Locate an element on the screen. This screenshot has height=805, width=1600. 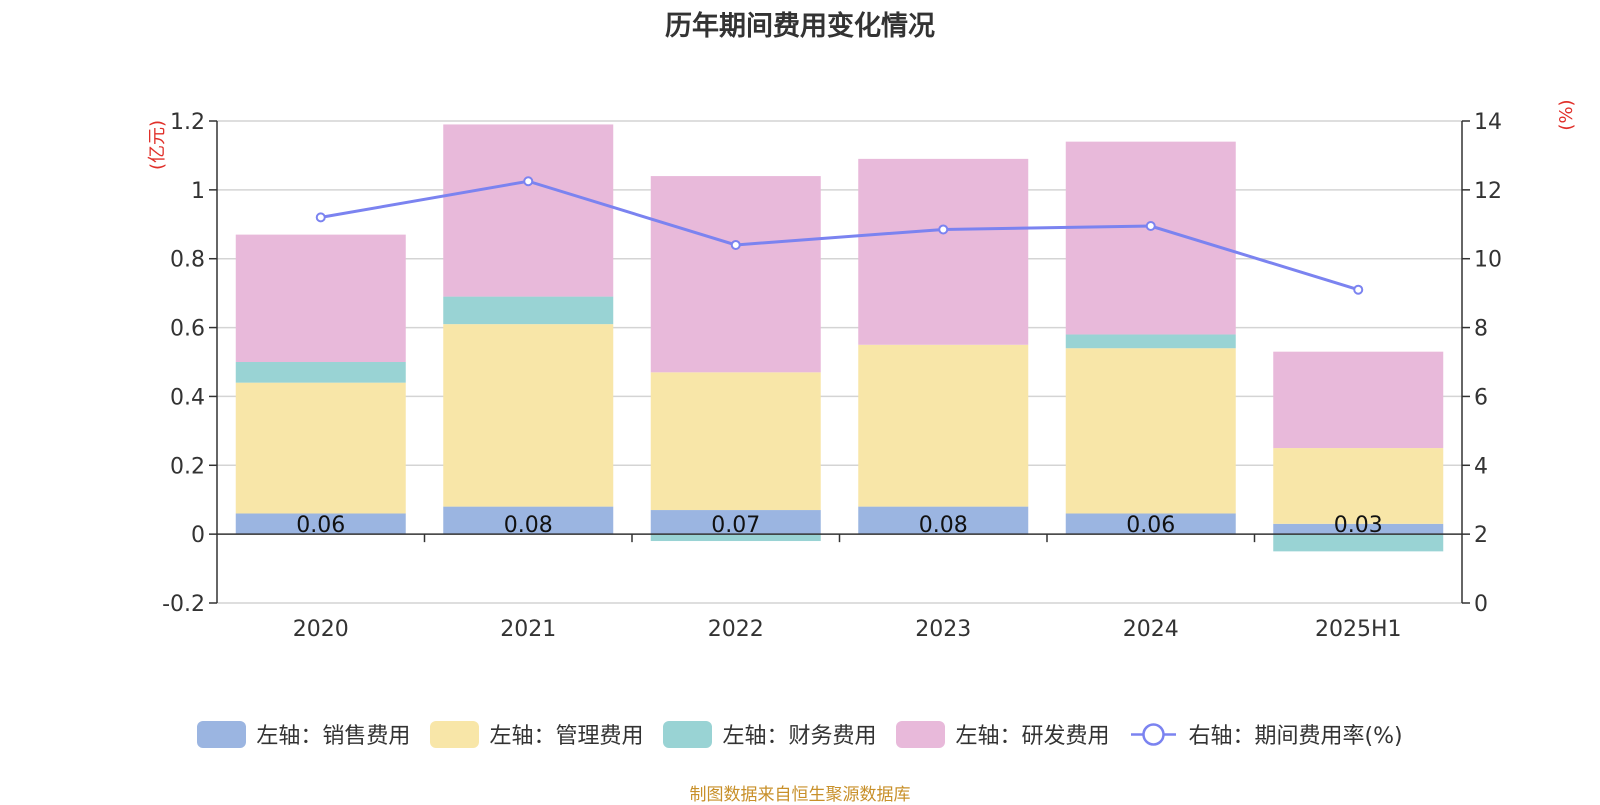
legend-label: 右轴：期间费用率(%) is located at coordinates (1295, 736).